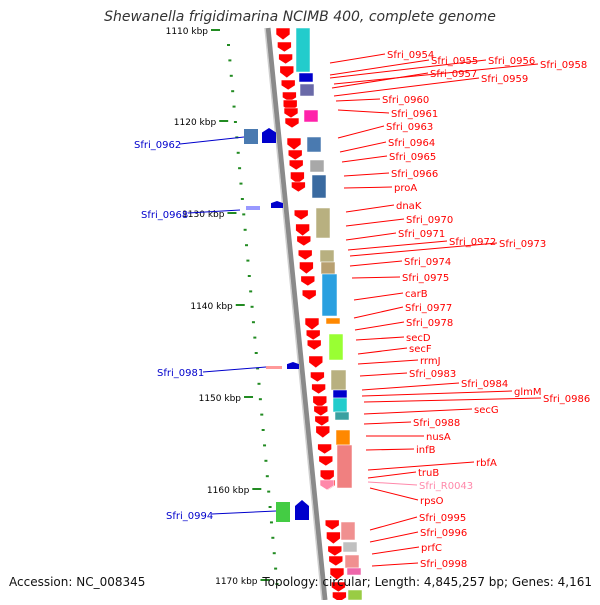  What do you see at coordinates (432, 501) in the screenshot?
I see `gene-label-right: rpsO` at bounding box center [432, 501].